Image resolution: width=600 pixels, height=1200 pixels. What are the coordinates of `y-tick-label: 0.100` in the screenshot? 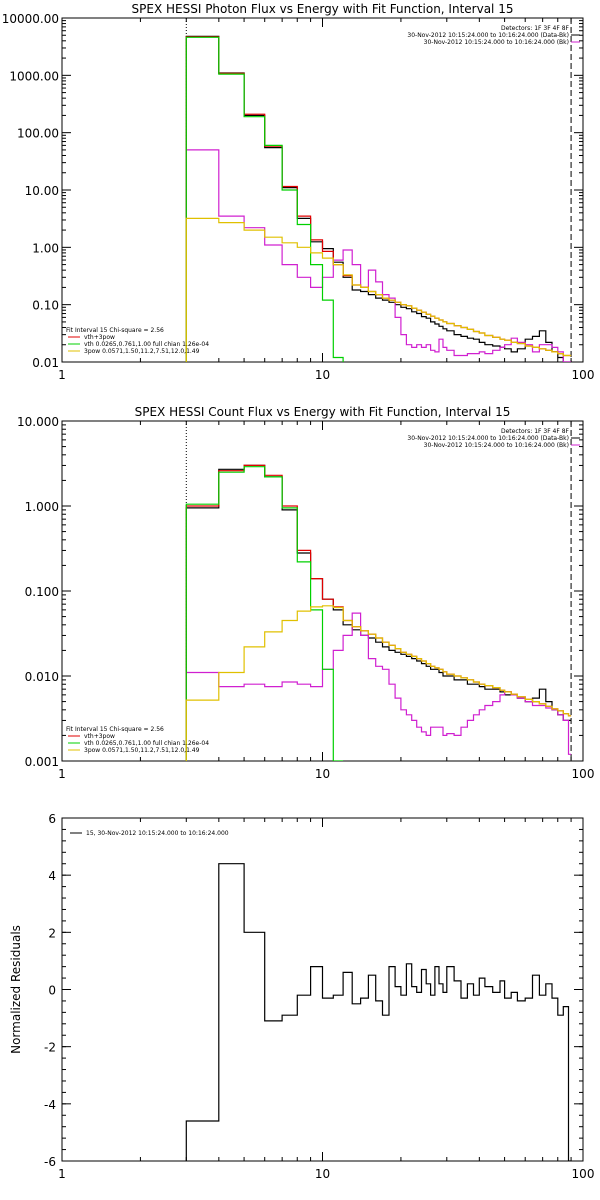 It's located at (42, 592).